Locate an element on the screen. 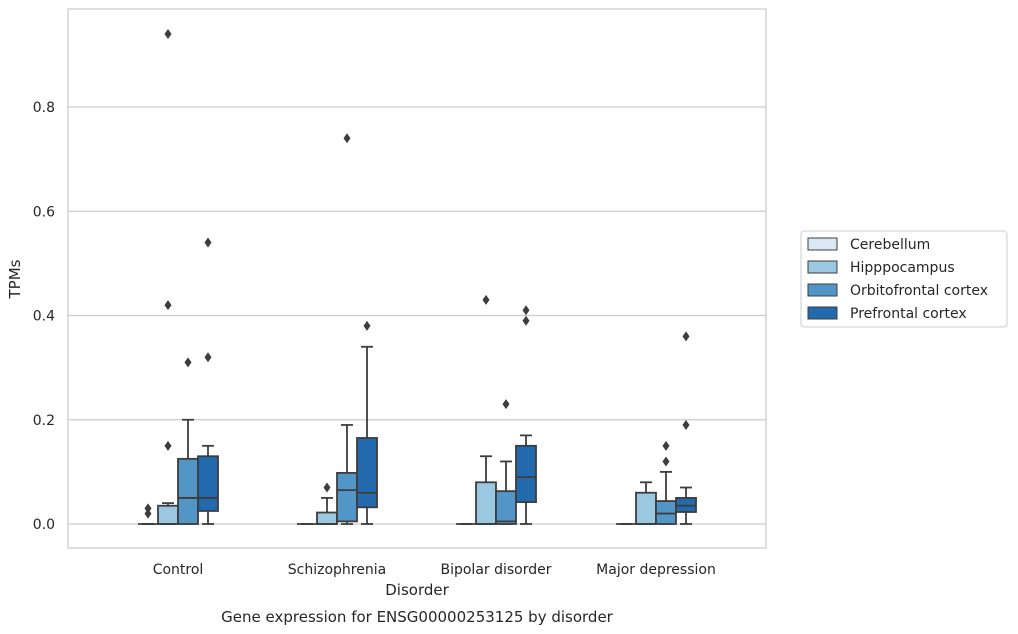  legend-frame is located at coordinates (904, 279).